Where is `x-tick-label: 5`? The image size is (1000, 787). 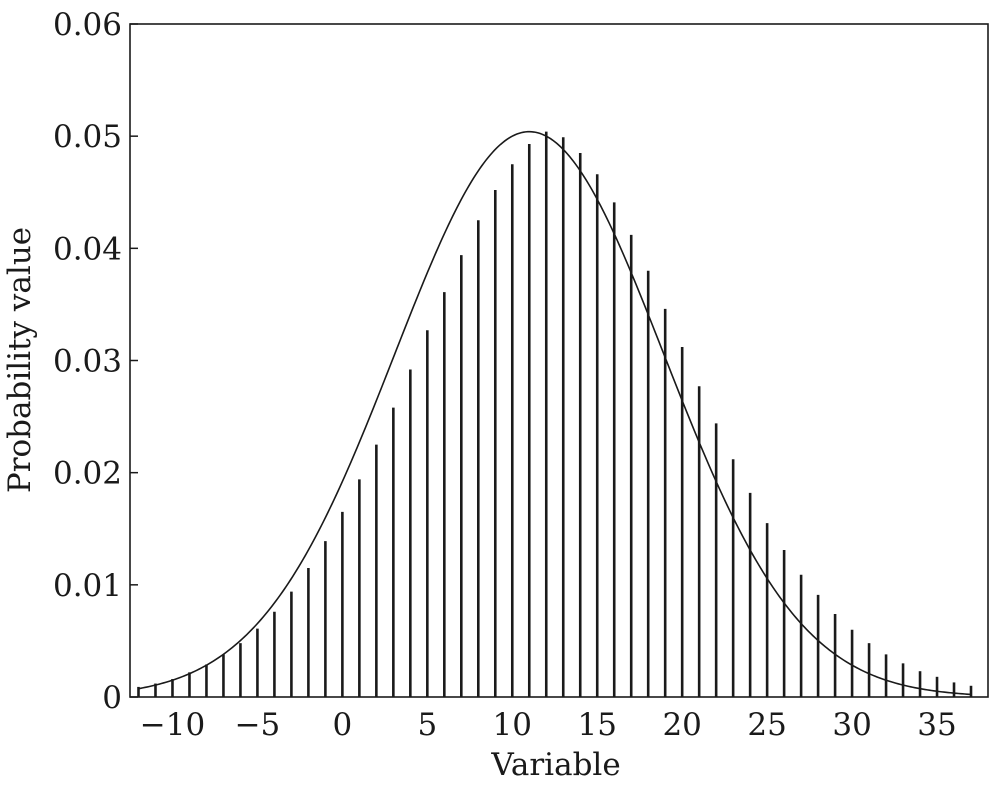 x-tick-label: 5 is located at coordinates (427, 725).